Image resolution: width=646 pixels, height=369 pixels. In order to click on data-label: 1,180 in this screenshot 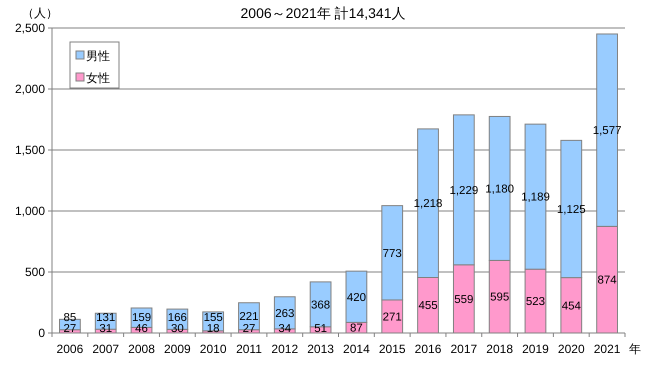, I will do `click(499, 189)`.